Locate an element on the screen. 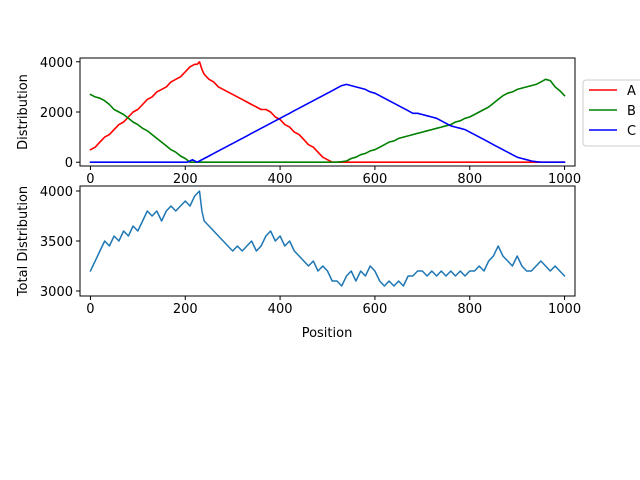 The width and height of the screenshot is (640, 480). distribution-y-tick-label: 4000 is located at coordinates (56, 63).